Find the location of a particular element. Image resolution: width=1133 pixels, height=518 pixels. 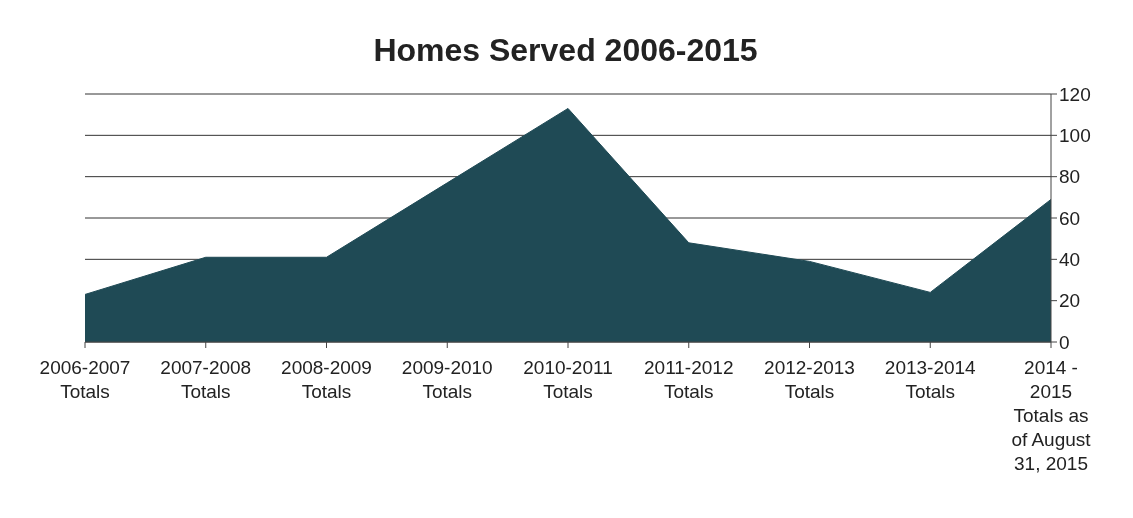

y-tick-label: 100 is located at coordinates (1075, 136).